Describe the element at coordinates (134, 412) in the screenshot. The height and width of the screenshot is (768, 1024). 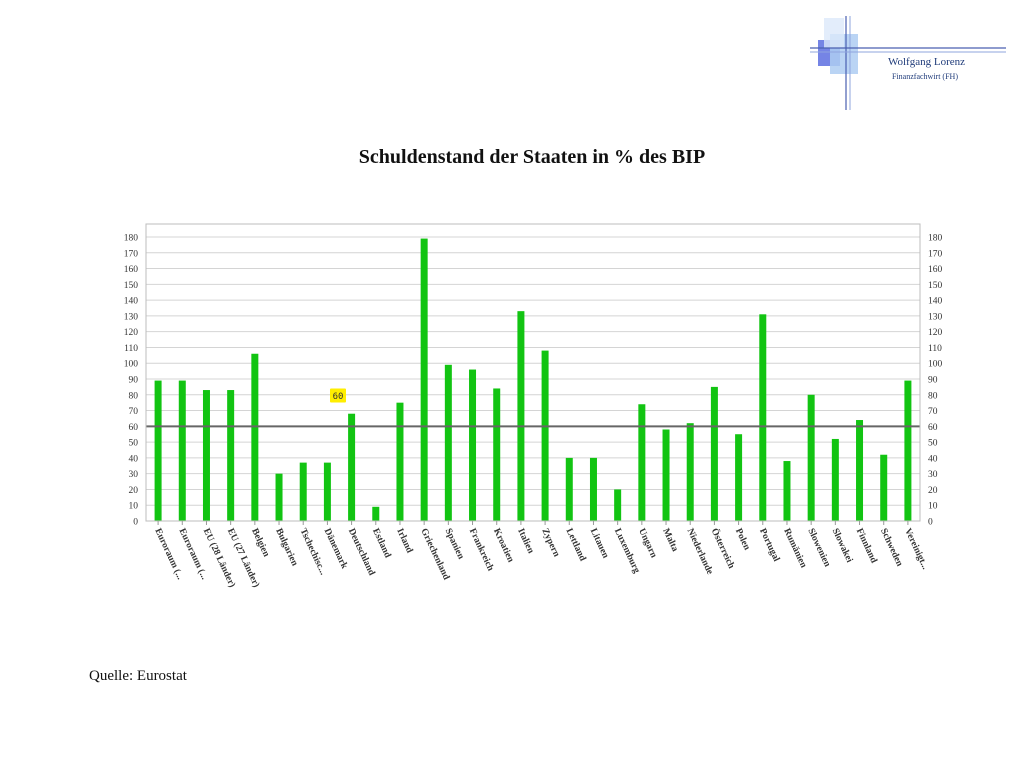
I see `y-tick-label-left: 70` at that location.